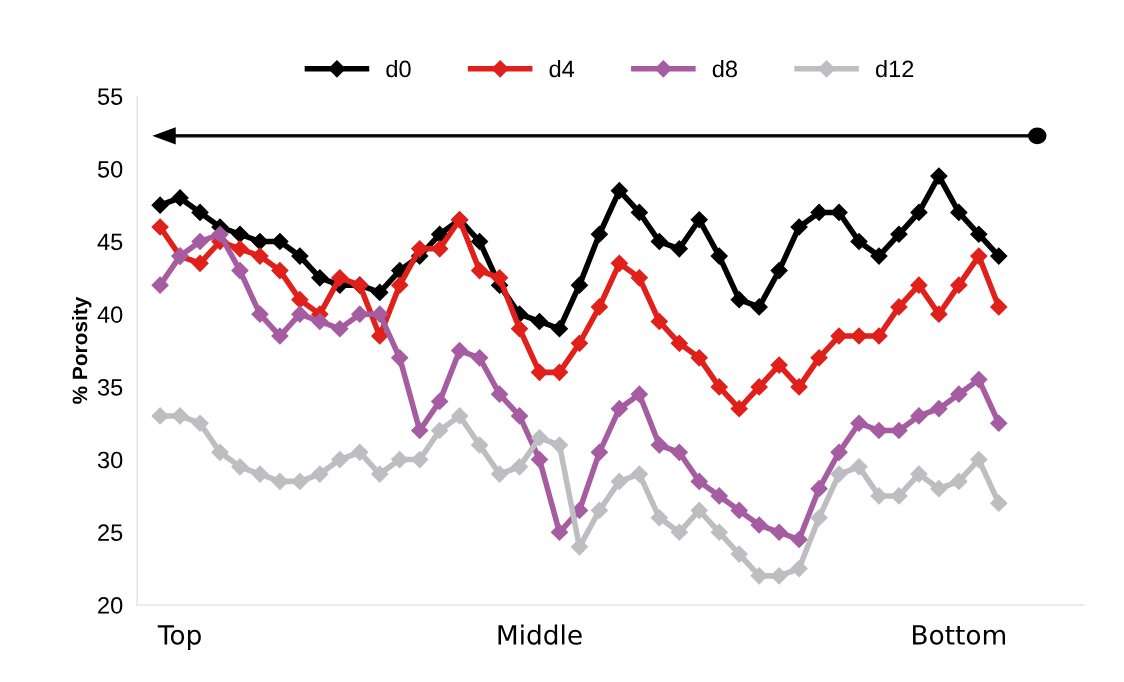  Describe the element at coordinates (110, 242) in the screenshot. I see `y-tick-label: 45` at that location.